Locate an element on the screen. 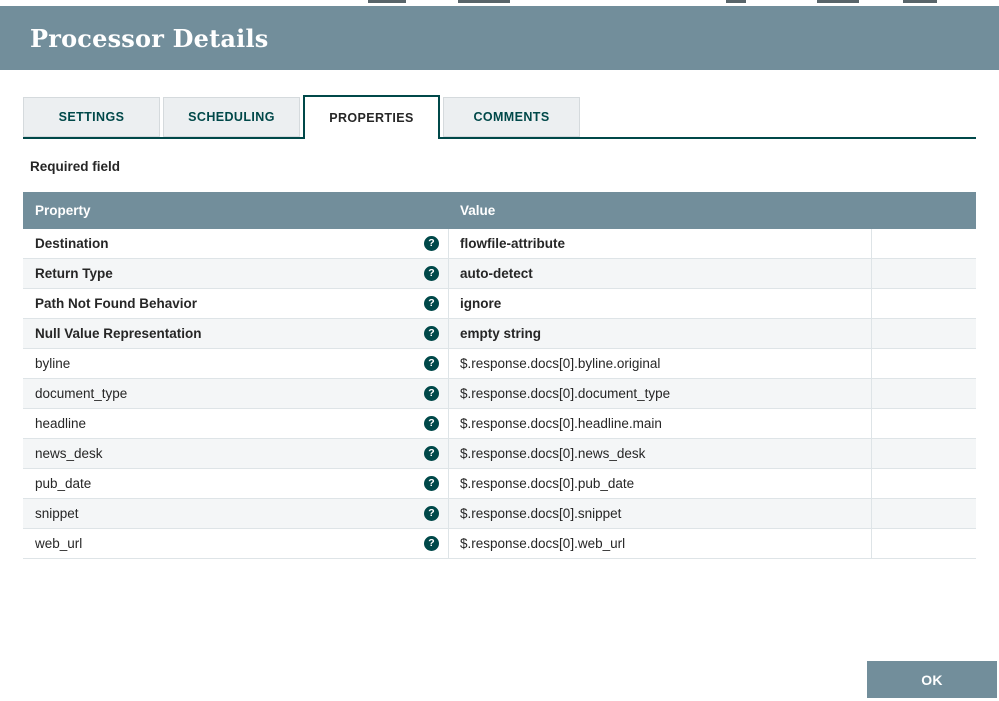  property-value: $.response.docs[0].web_url is located at coordinates (543, 543).